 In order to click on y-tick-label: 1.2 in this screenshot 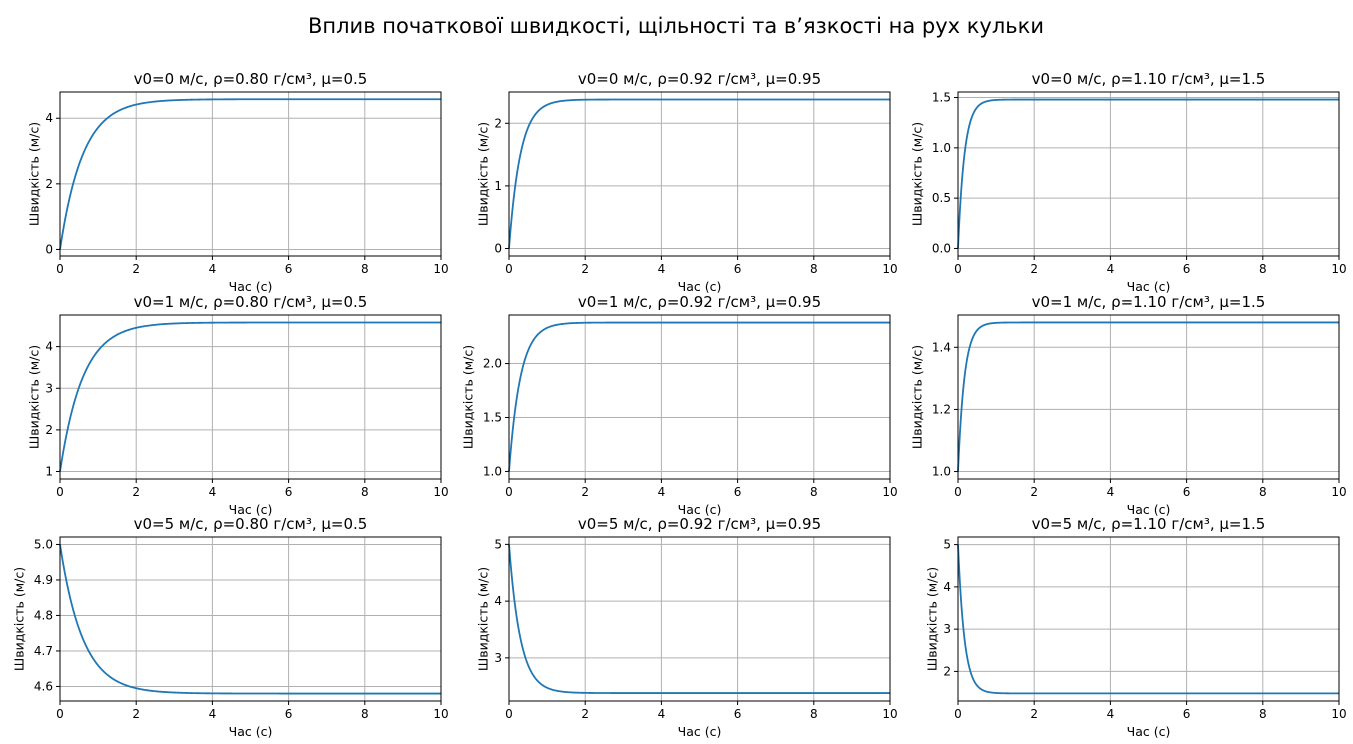, I will do `click(941, 409)`.